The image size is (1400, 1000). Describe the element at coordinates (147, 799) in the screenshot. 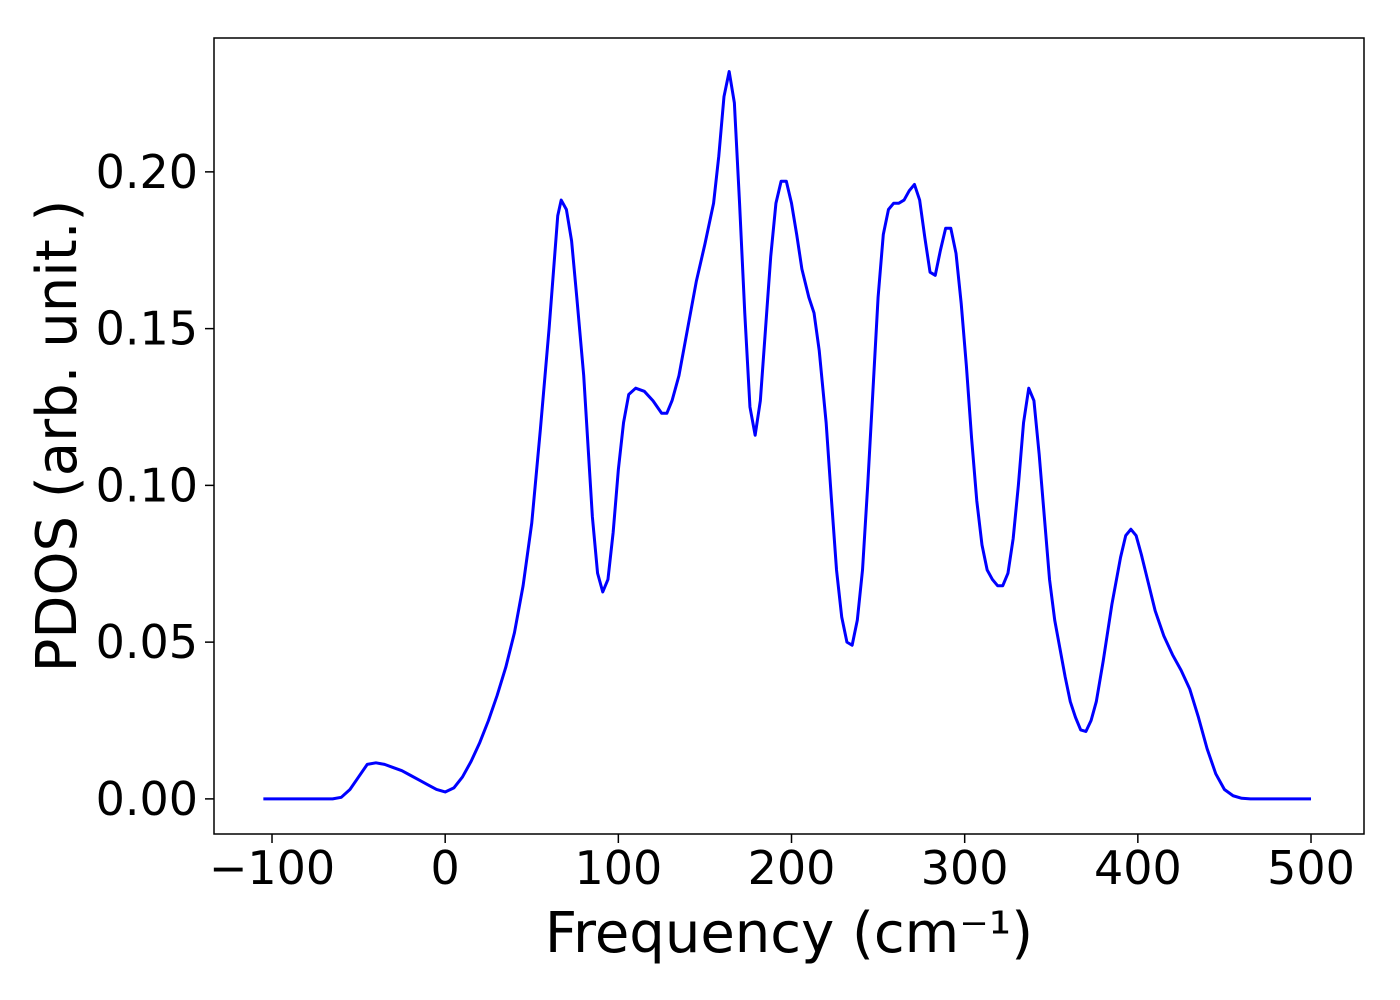

I see `y-tick-label: 0.00` at that location.